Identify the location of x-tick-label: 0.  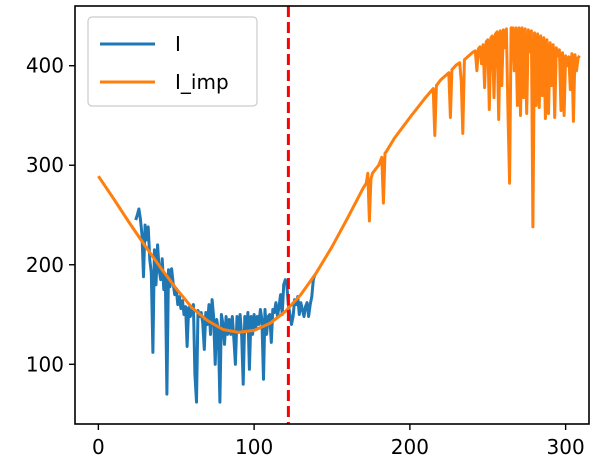
(98, 447).